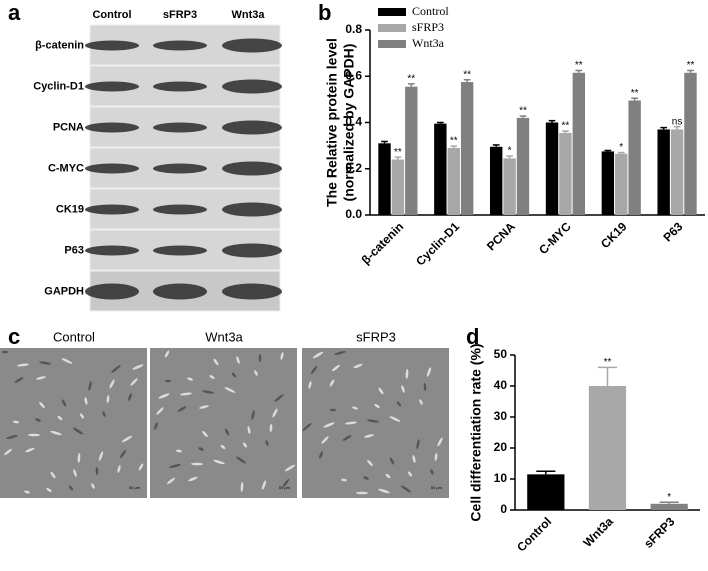 This screenshot has height=571, width=708. I want to click on panel-label: d, so click(472, 336).